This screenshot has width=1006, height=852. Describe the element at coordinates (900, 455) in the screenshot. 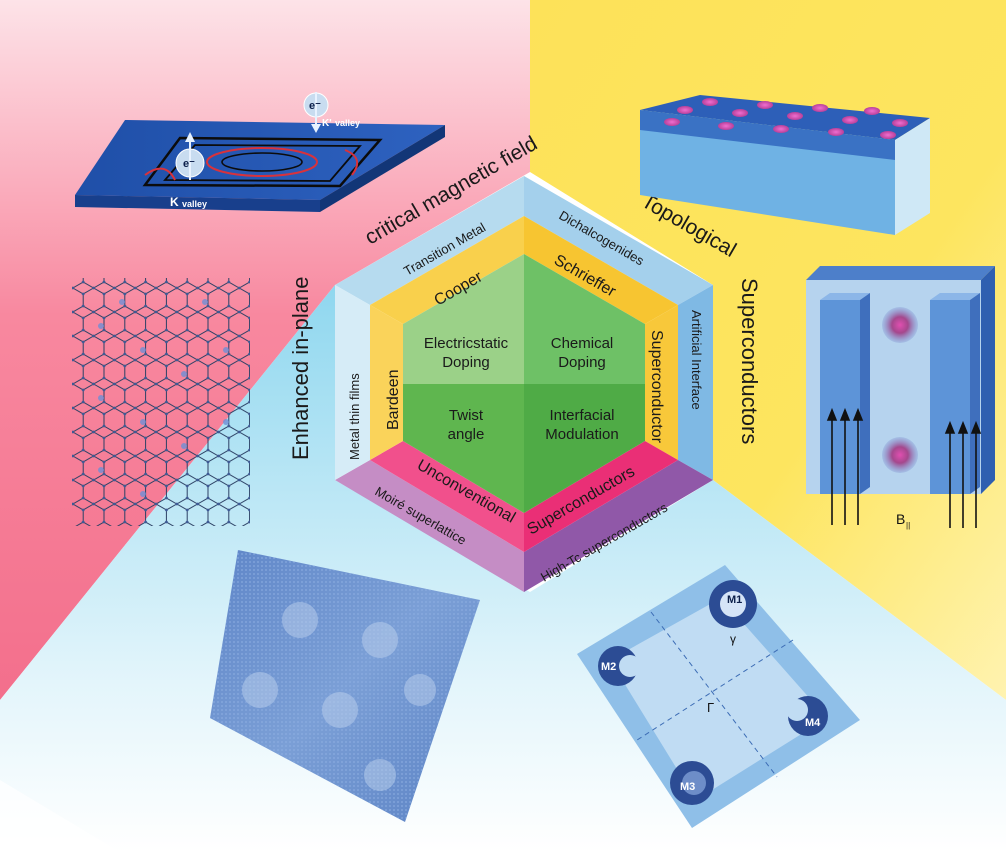

I see `vortex-lower` at that location.